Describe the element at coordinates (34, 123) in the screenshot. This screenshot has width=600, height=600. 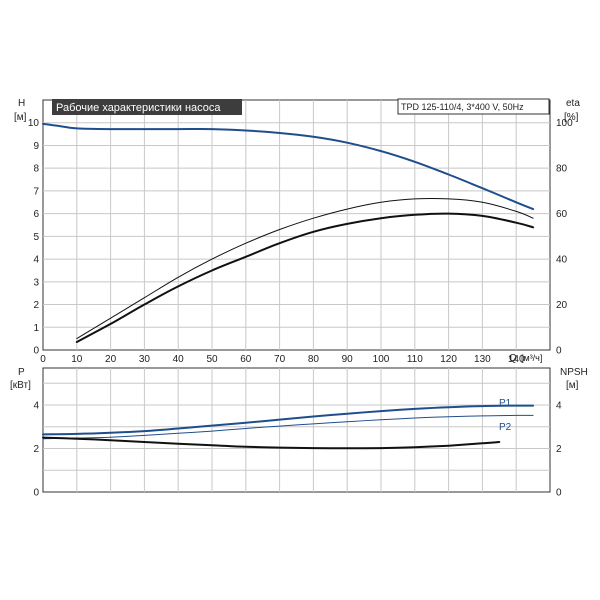
I see `top-left-tick-label: 10` at that location.